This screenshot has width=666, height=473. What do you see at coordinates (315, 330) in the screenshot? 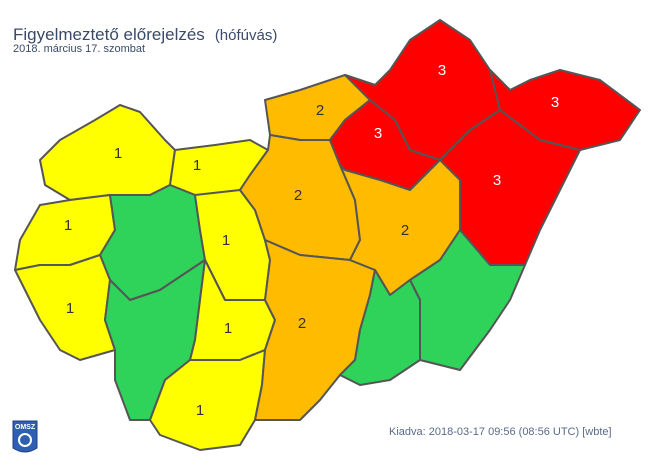
I see `region-bacs-kiskun` at bounding box center [315, 330].